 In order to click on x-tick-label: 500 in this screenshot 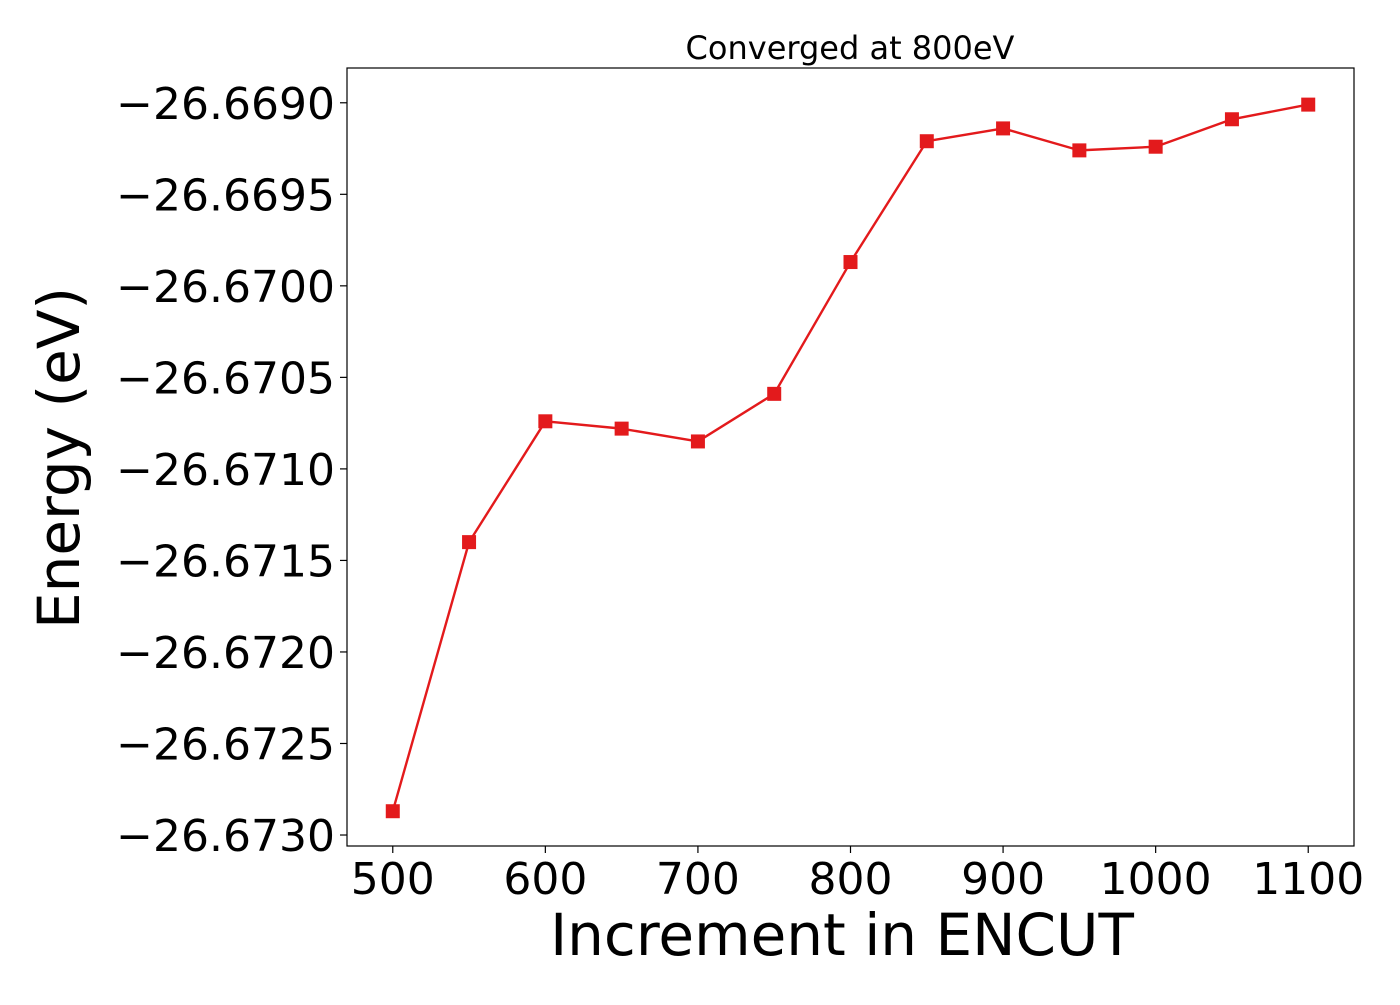, I will do `click(393, 879)`.